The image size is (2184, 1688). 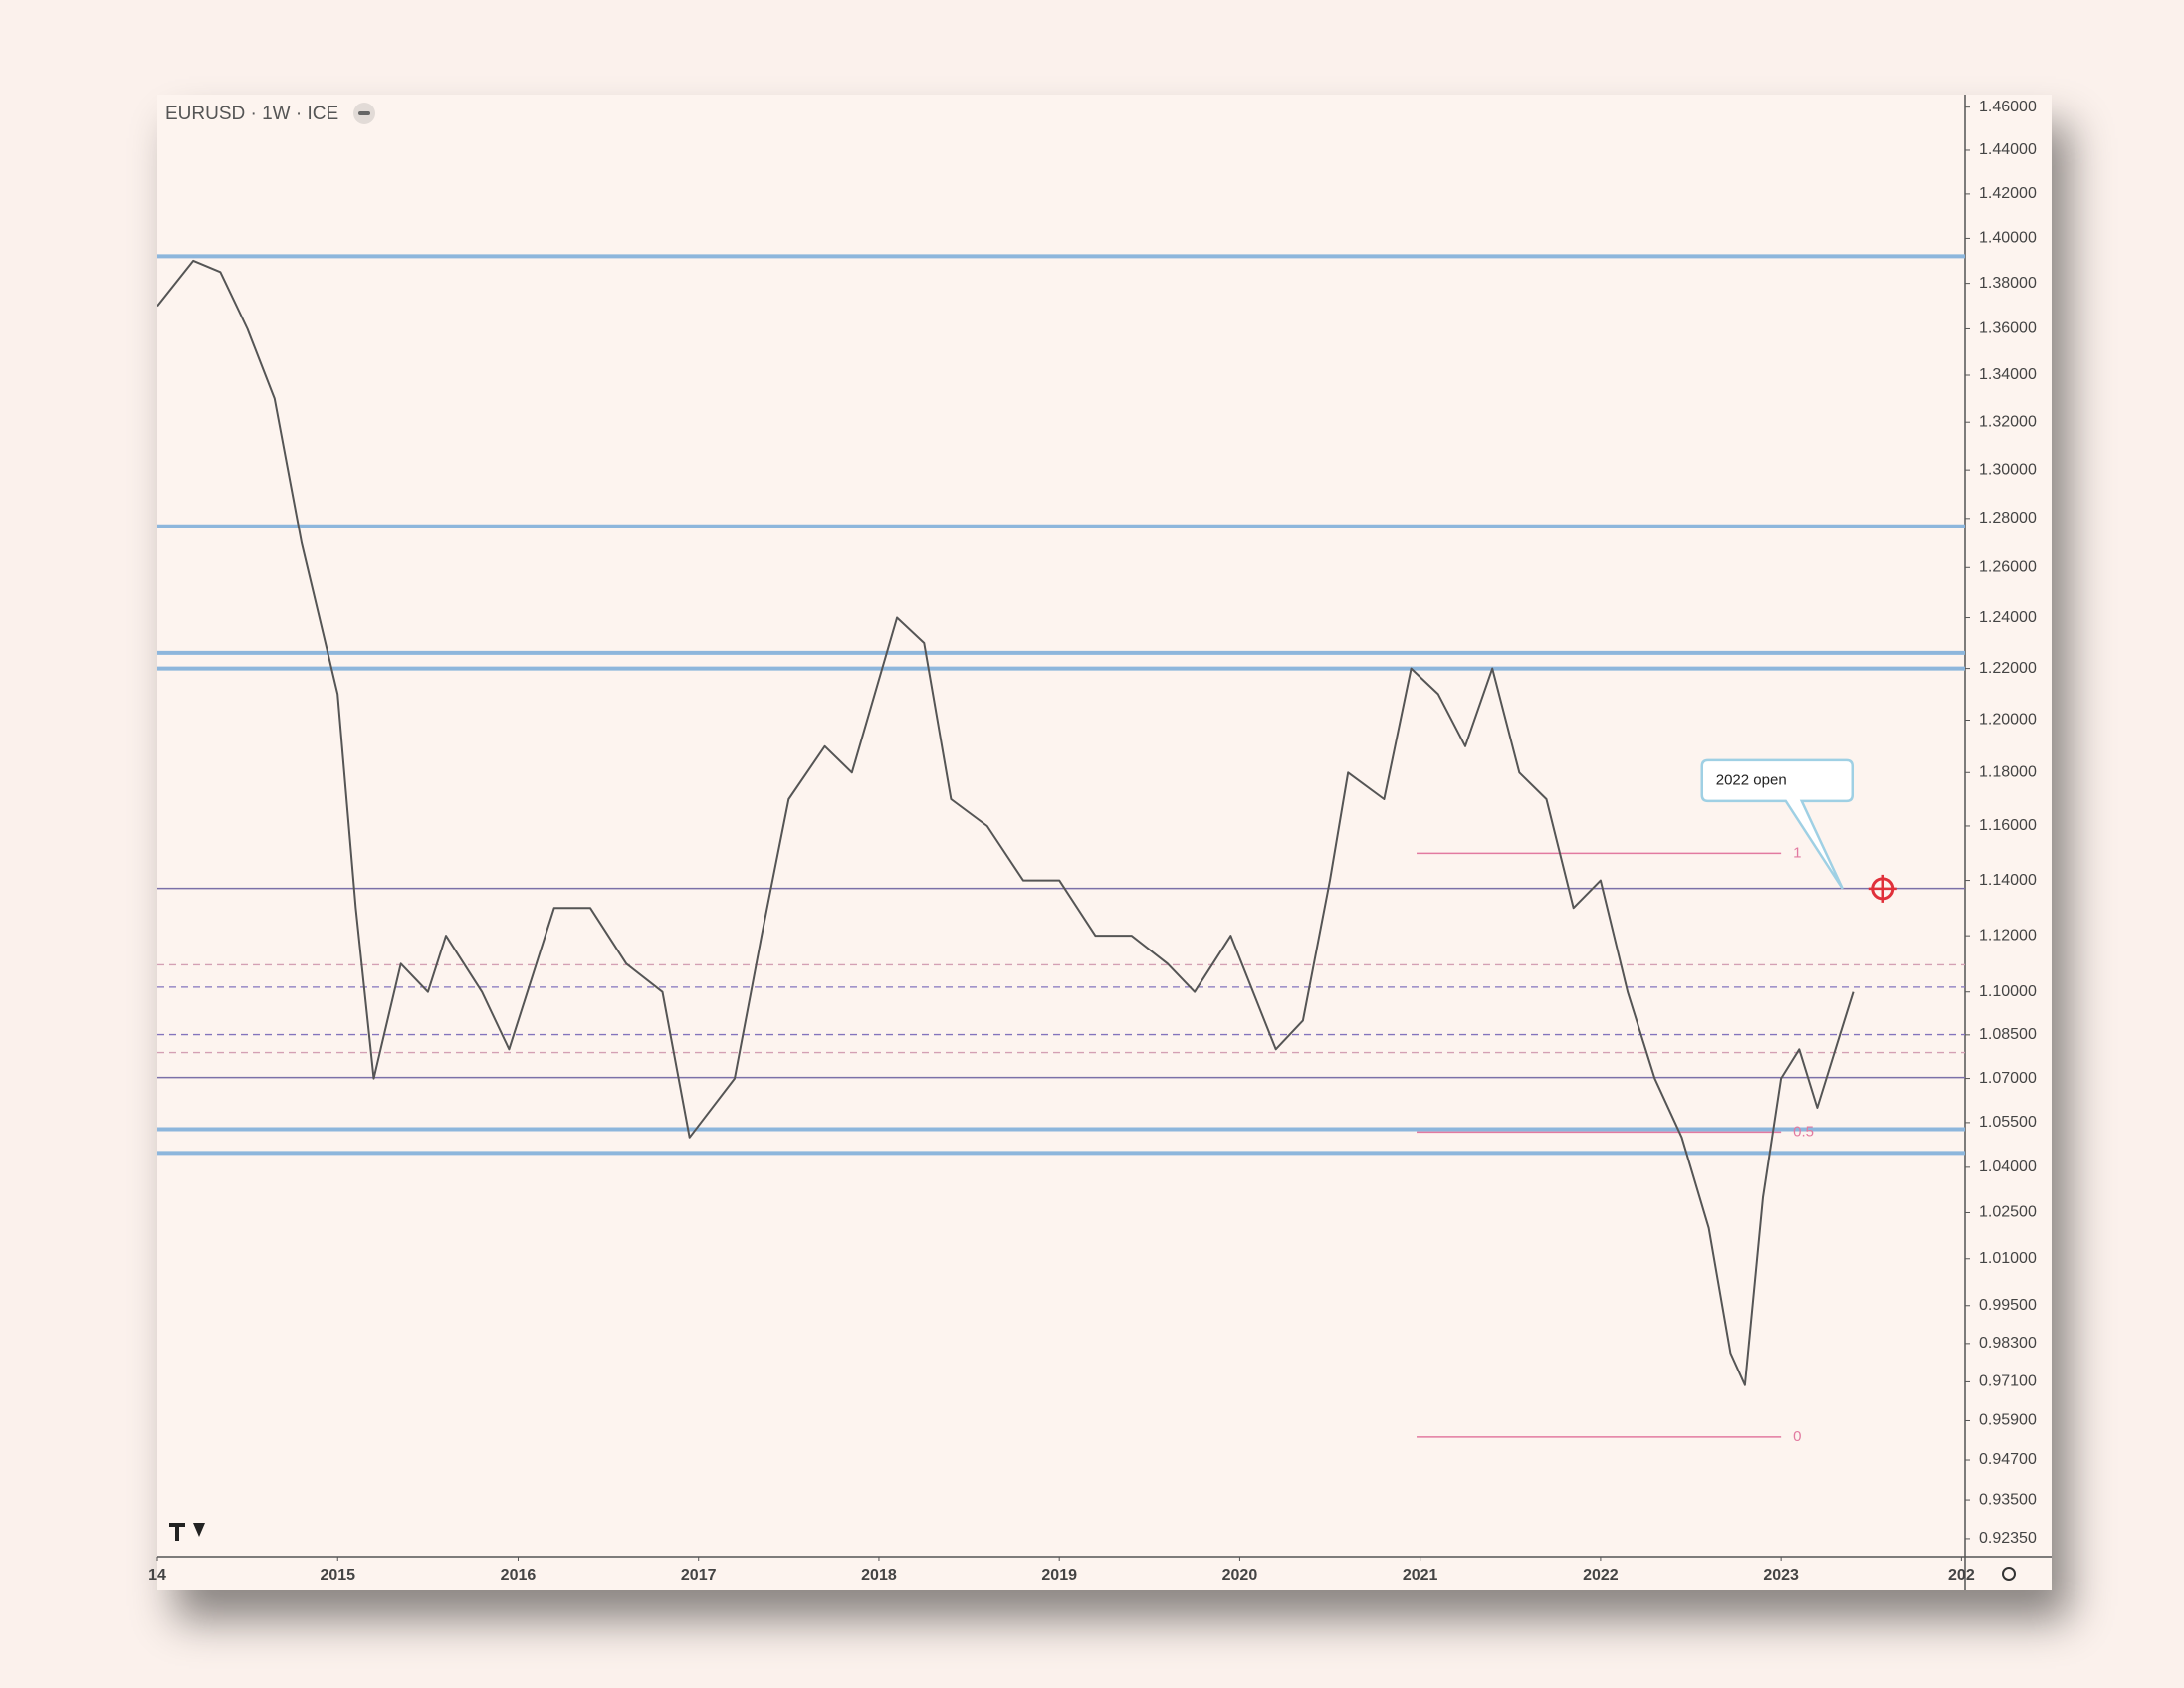 I want to click on y-tick-label: 1.04000, so click(x=2008, y=1167).